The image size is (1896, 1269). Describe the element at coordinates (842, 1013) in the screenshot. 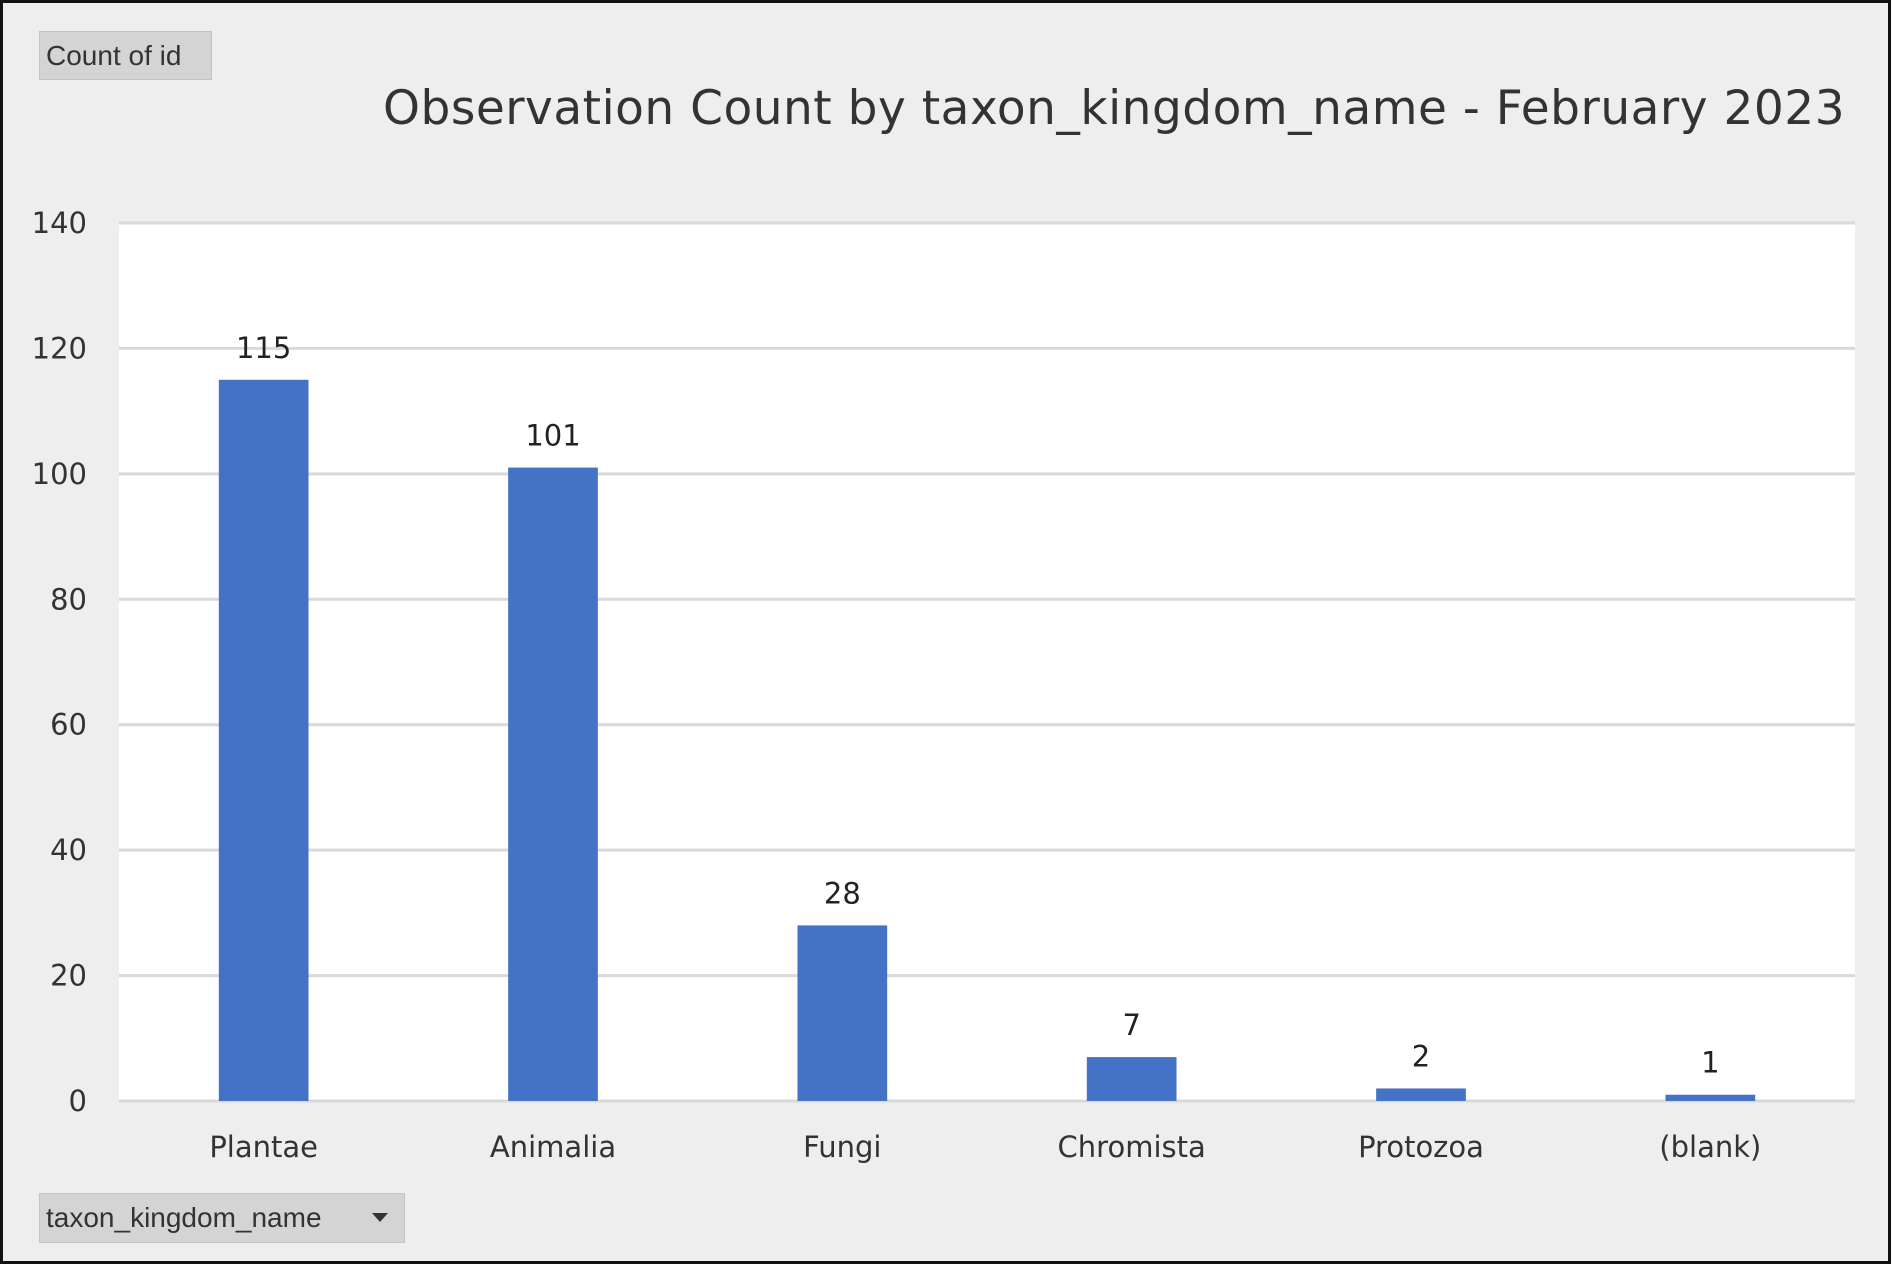

I see `bar-fungi` at that location.